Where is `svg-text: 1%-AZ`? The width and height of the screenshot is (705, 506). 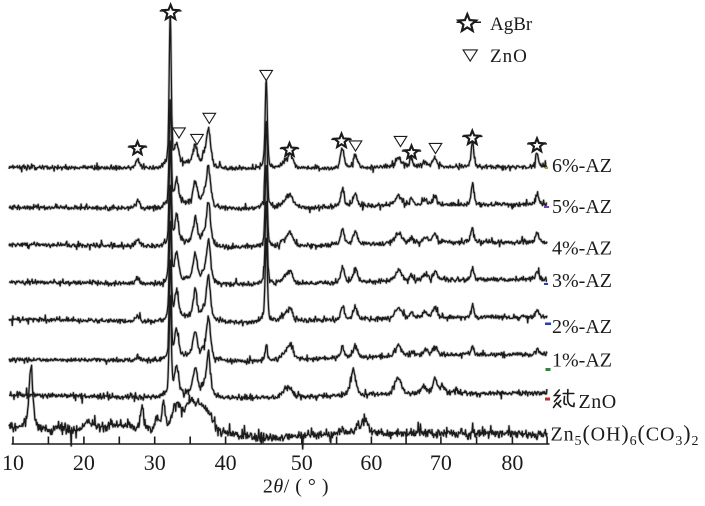
svg-text: 1%-AZ is located at coordinates (582, 361).